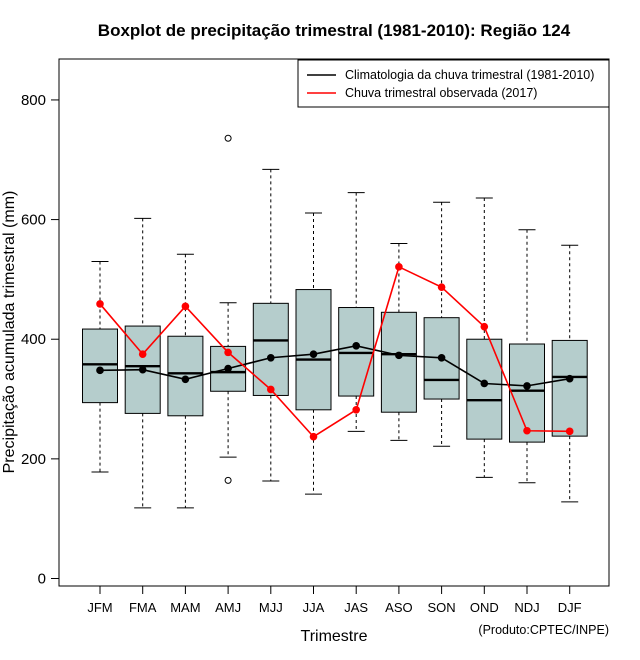 Image resolution: width=640 pixels, height=660 pixels. What do you see at coordinates (33, 459) in the screenshot?
I see `y-tick-label: 200` at bounding box center [33, 459].